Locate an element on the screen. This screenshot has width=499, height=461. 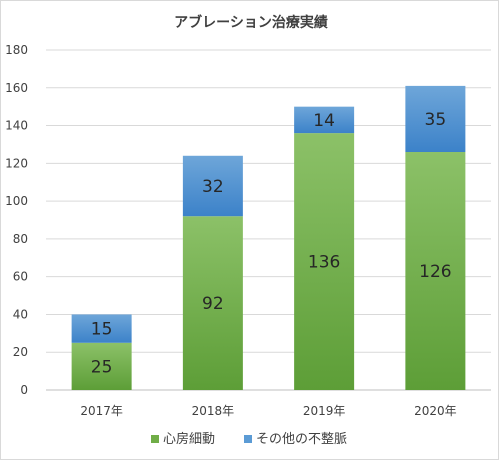
data-label: 35 is located at coordinates (436, 120).